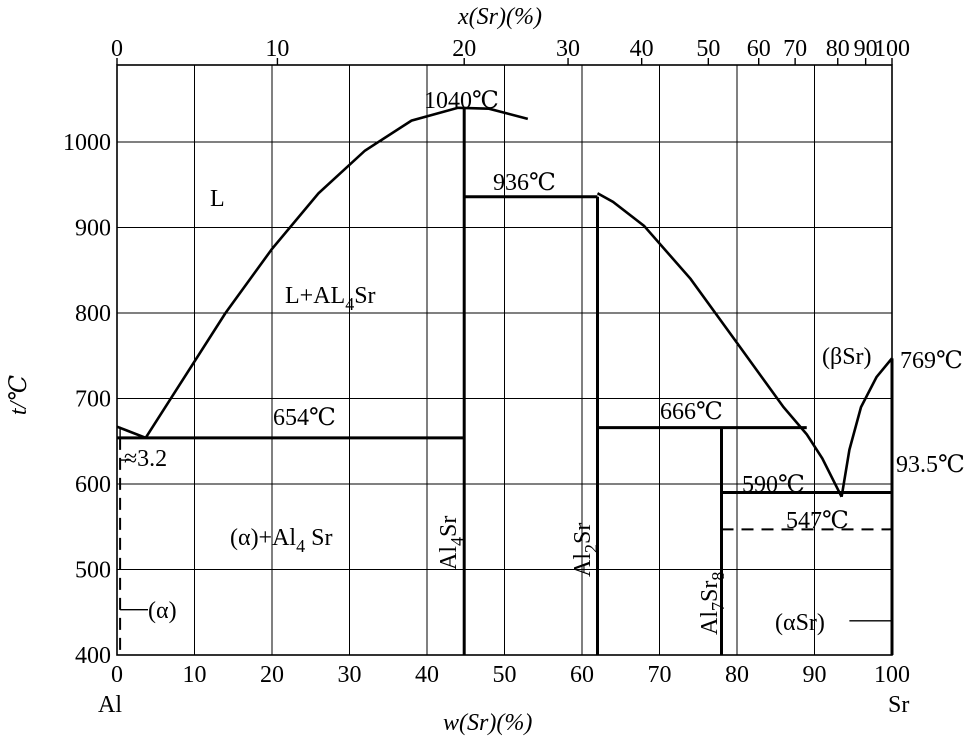 The image size is (978, 738). Describe the element at coordinates (642, 49) in the screenshot. I see `top-x-tick-label: 40` at that location.